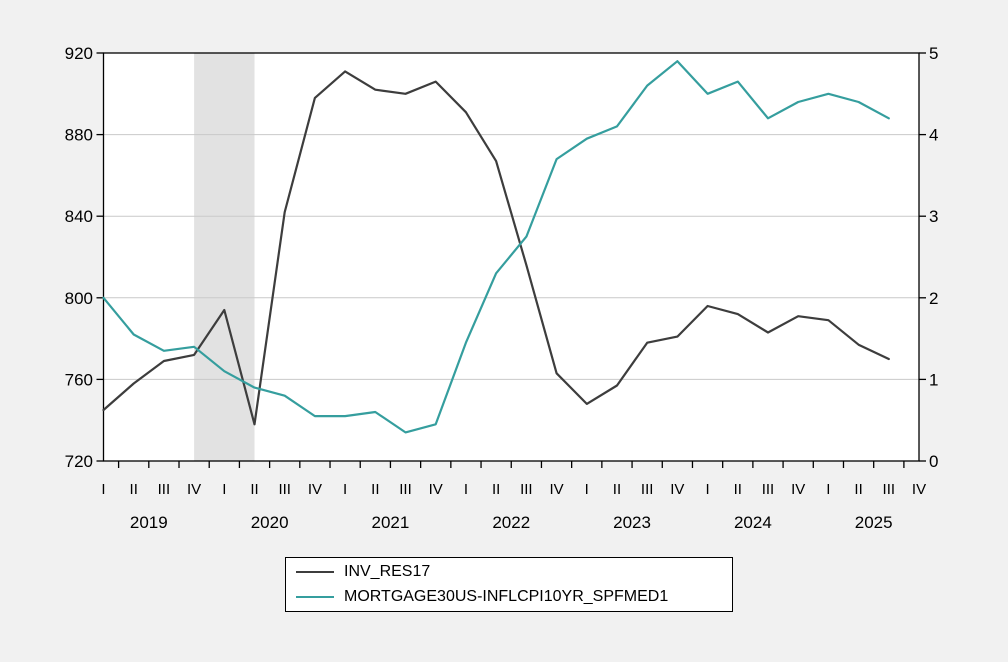 Image resolution: width=1008 pixels, height=662 pixels. What do you see at coordinates (511, 522) in the screenshot?
I see `year-label: 2022` at bounding box center [511, 522].